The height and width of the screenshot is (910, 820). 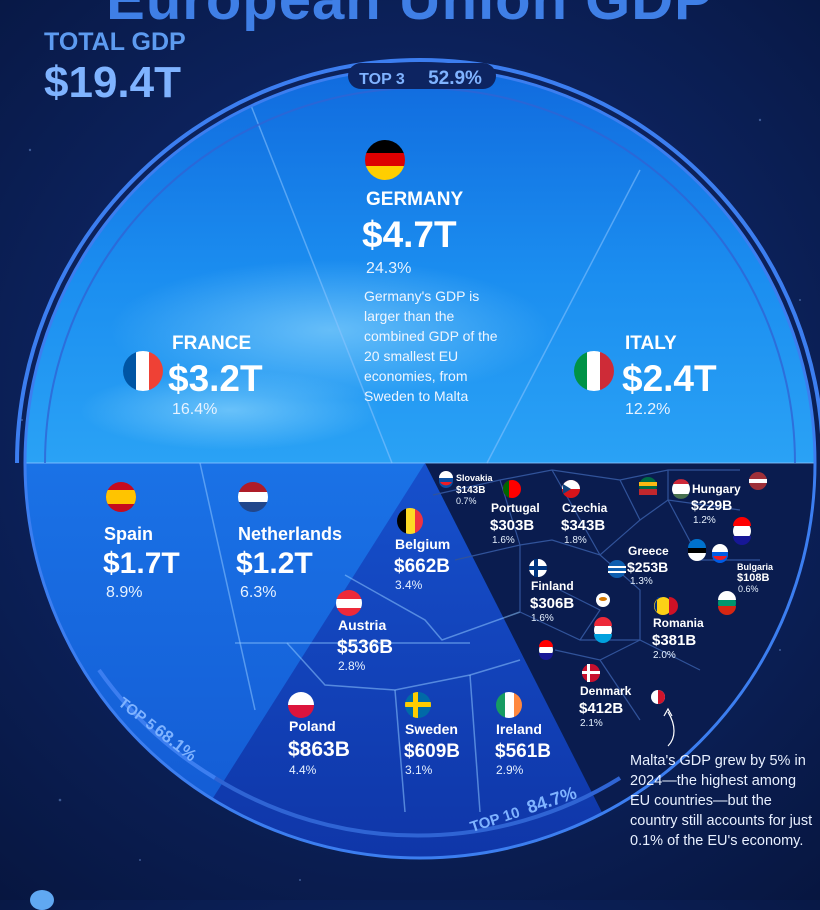 What do you see at coordinates (388, 268) in the screenshot?
I see `share-germany: 24.3%` at bounding box center [388, 268].